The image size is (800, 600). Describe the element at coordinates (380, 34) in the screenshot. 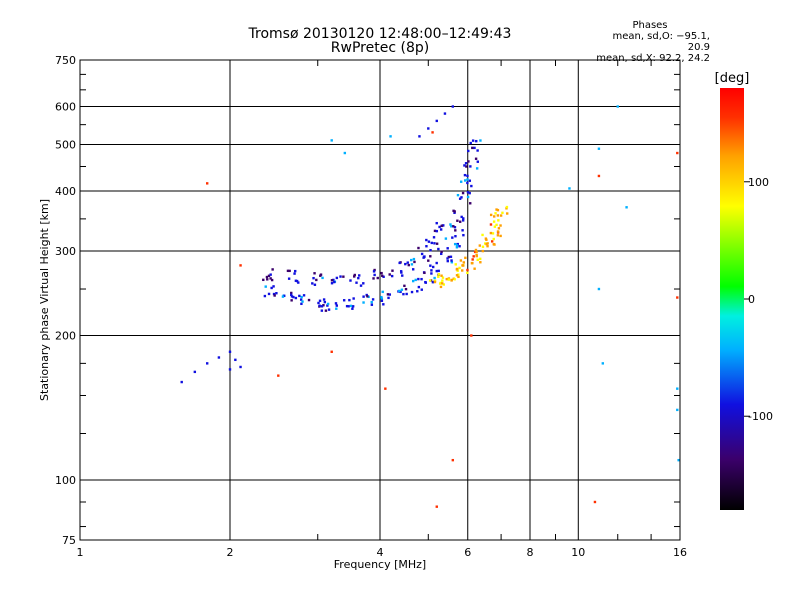

I see `chart-title-line1: Tromsø 20130120 12:48:00–12:49:43` at that location.